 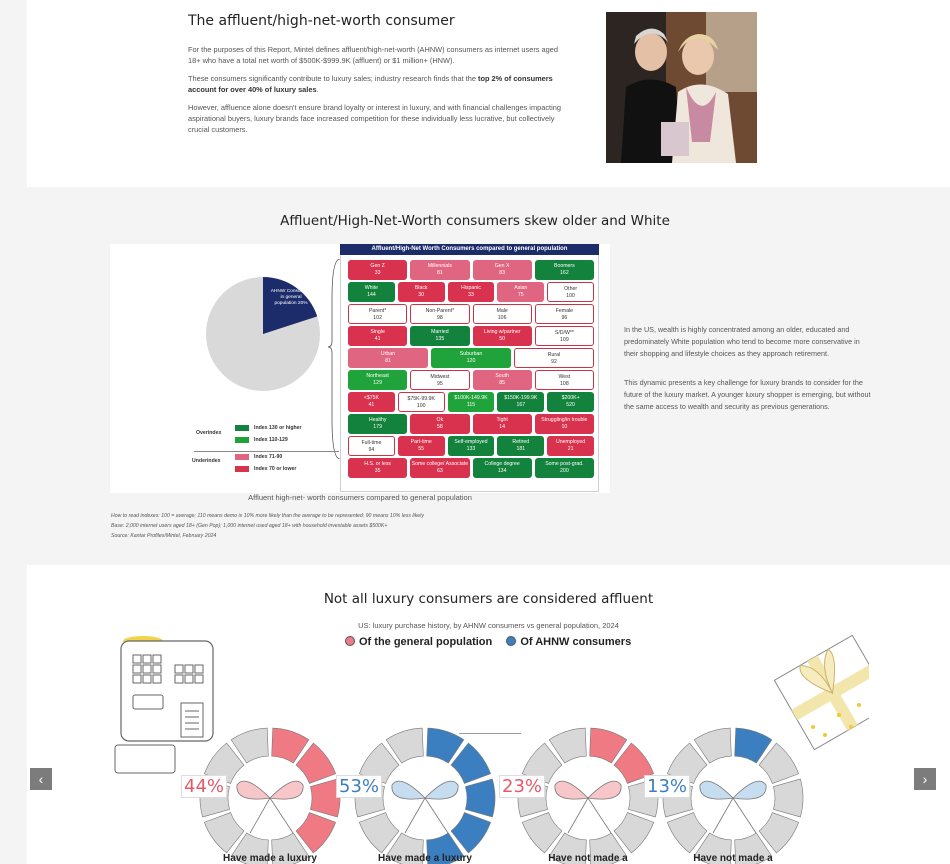 What do you see at coordinates (41, 779) in the screenshot?
I see `prev-slide-button: ‹` at bounding box center [41, 779].